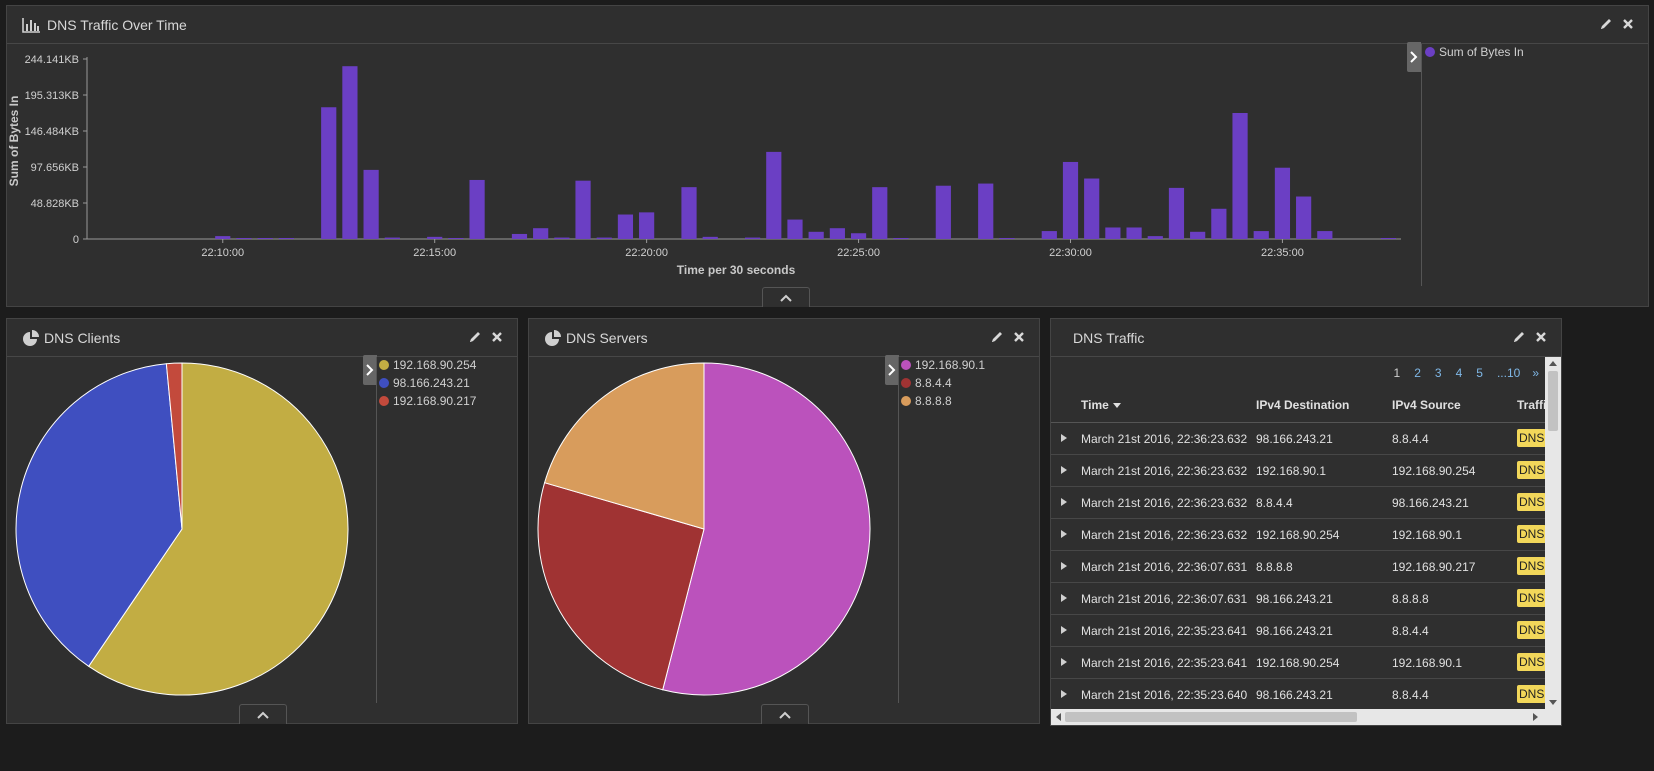  I want to click on legend-item-server-1: 192.168.90.1, so click(943, 365).